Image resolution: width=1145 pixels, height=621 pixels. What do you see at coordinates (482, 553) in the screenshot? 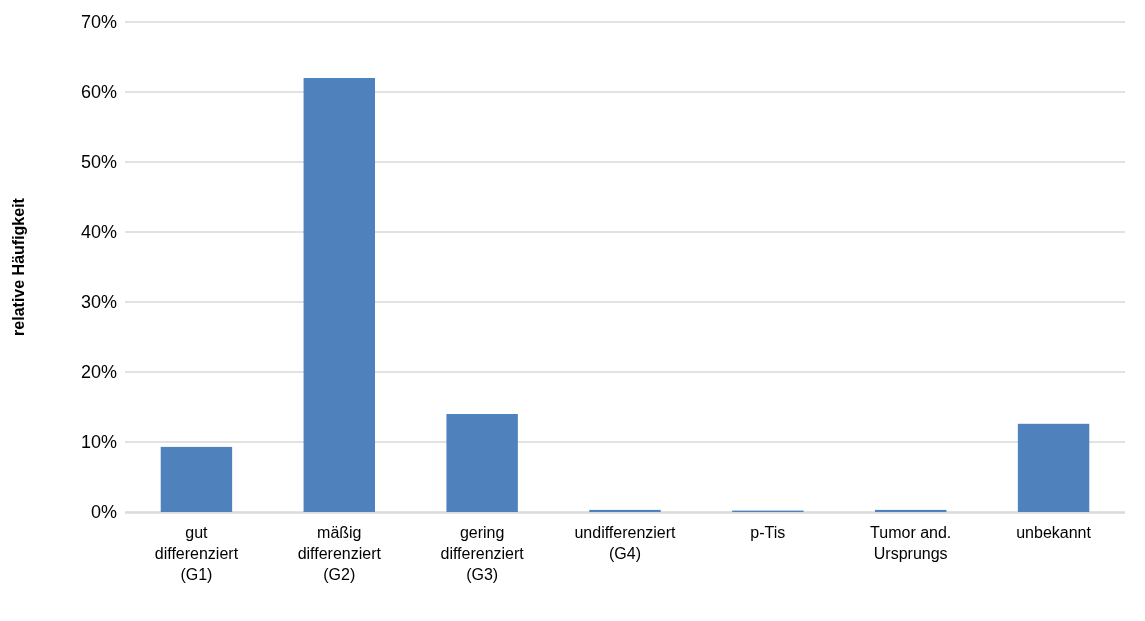
I see `x-tick-label: gering differenziert (G3)` at bounding box center [482, 553].